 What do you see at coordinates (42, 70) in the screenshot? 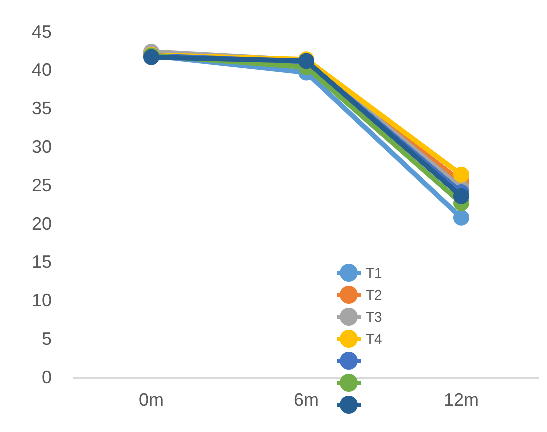
I see `y-tick-label: 40` at bounding box center [42, 70].